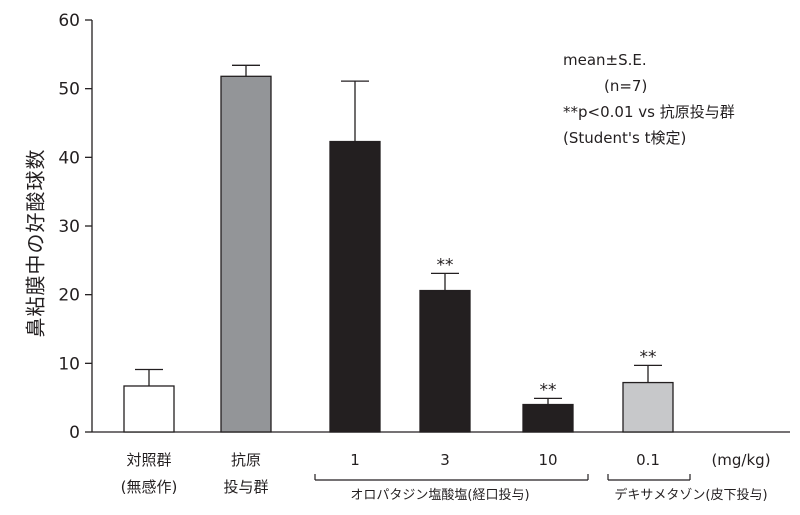 The height and width of the screenshot is (515, 800). Describe the element at coordinates (626, 86) in the screenshot. I see `annotation-n: (n=7)` at that location.